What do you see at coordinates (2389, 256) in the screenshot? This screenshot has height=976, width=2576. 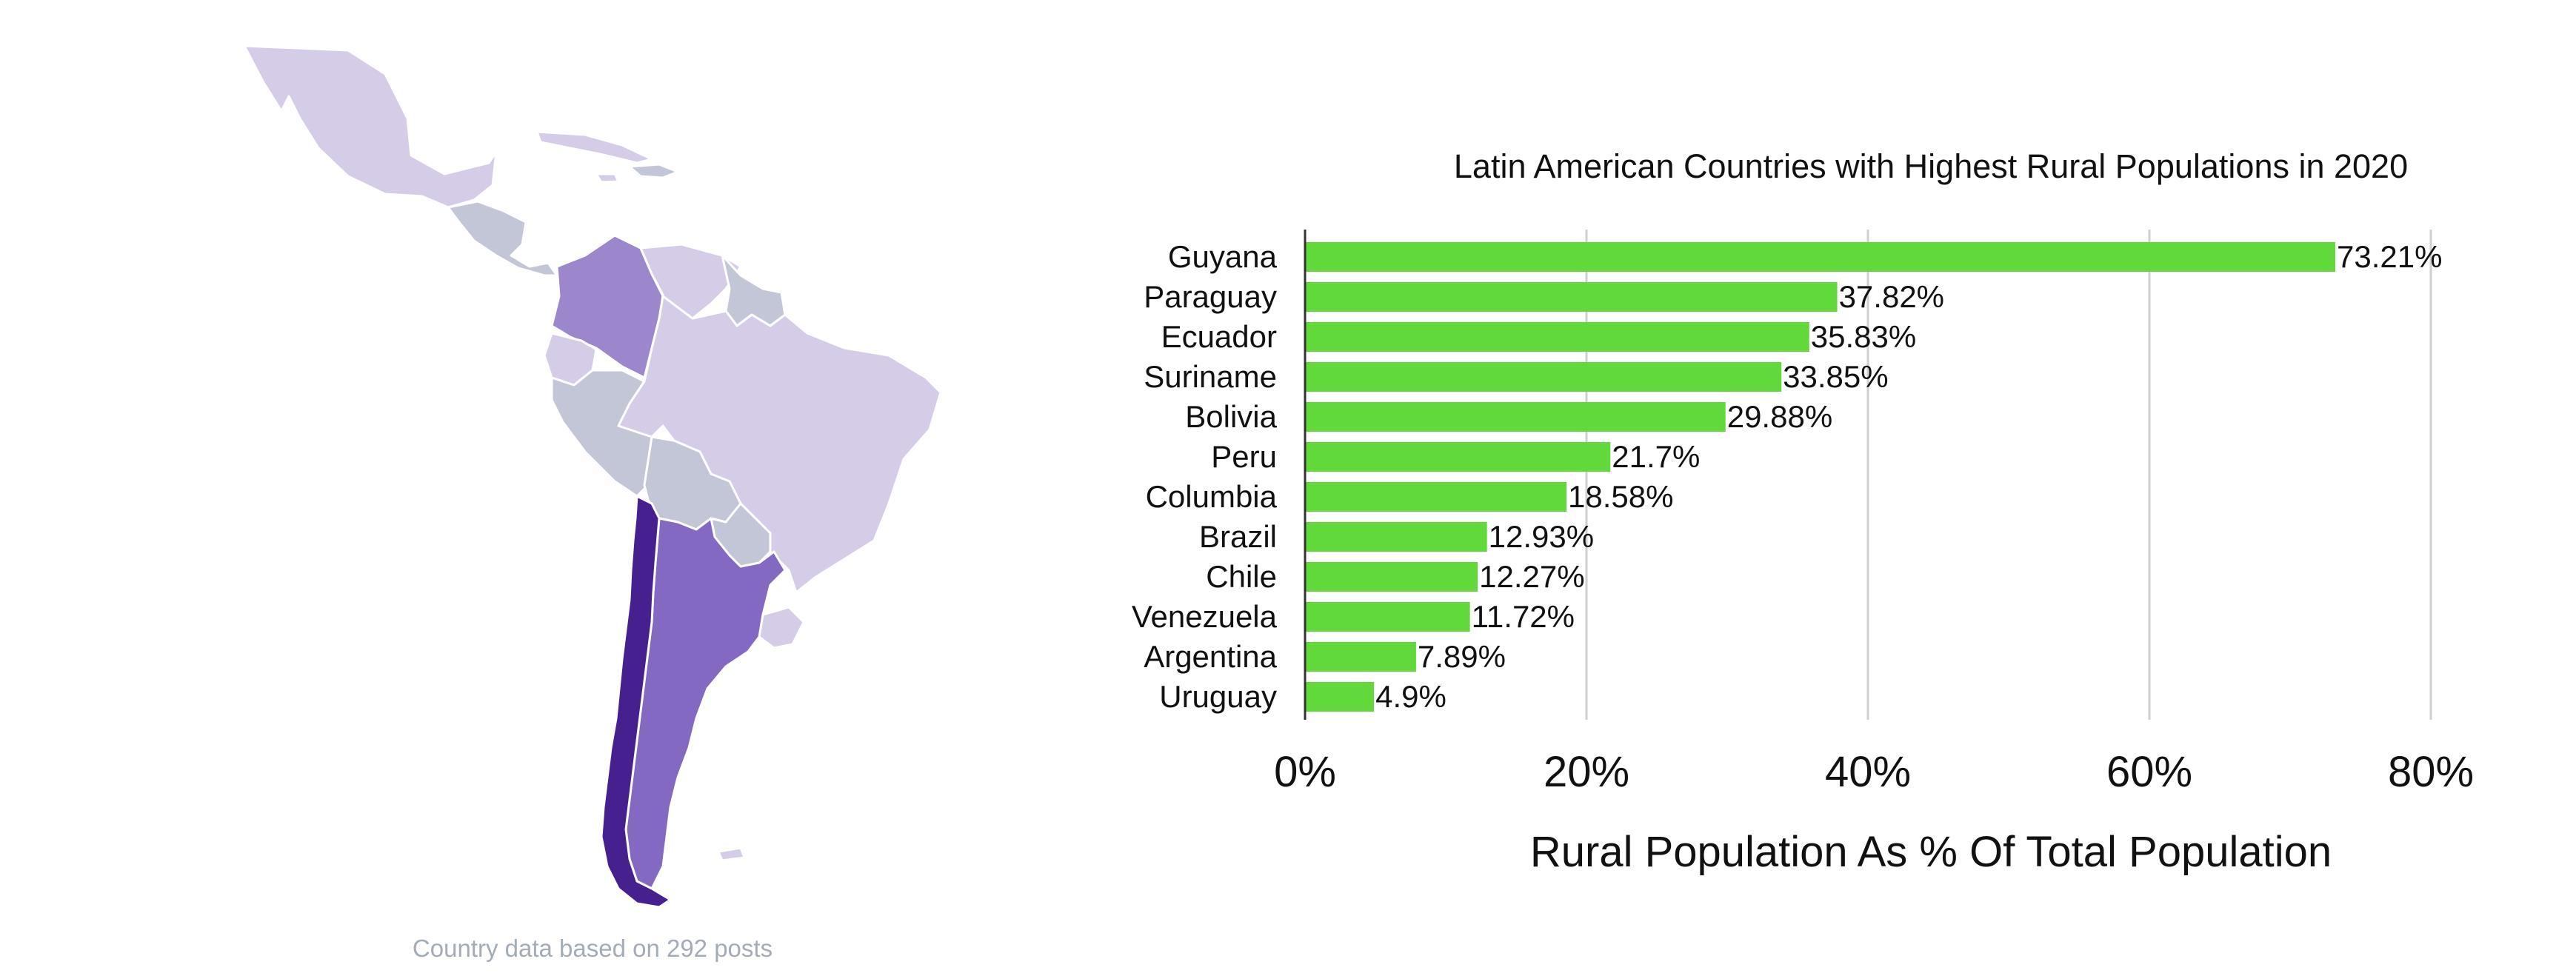 I see `value-label: 73.21%` at bounding box center [2389, 256].